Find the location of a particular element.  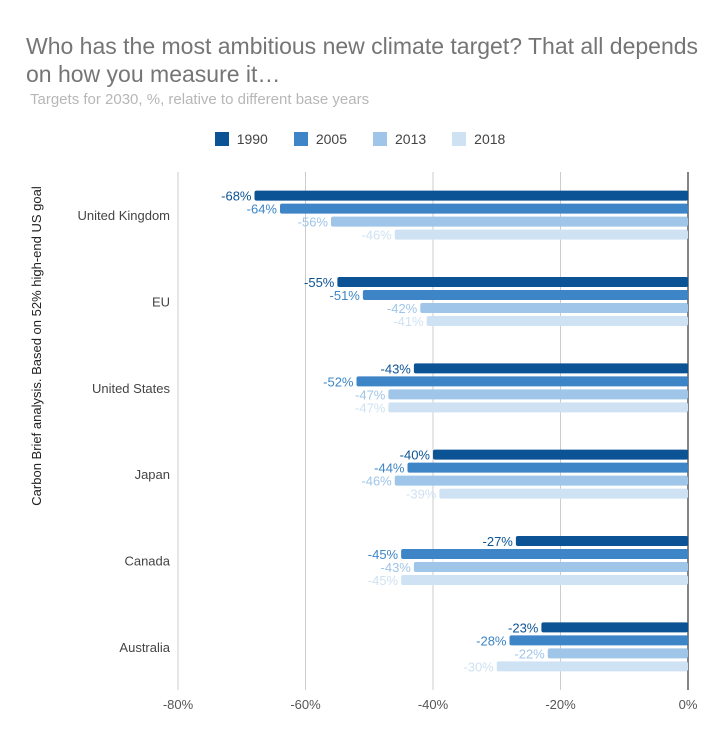

data-label: -42% is located at coordinates (402, 308).